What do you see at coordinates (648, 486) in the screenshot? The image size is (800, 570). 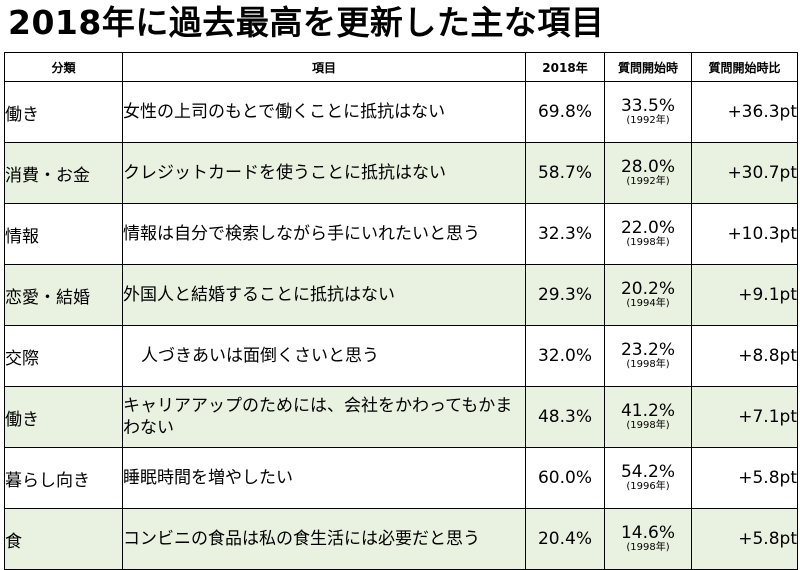 I see `row-first-year: (1996年)` at bounding box center [648, 486].